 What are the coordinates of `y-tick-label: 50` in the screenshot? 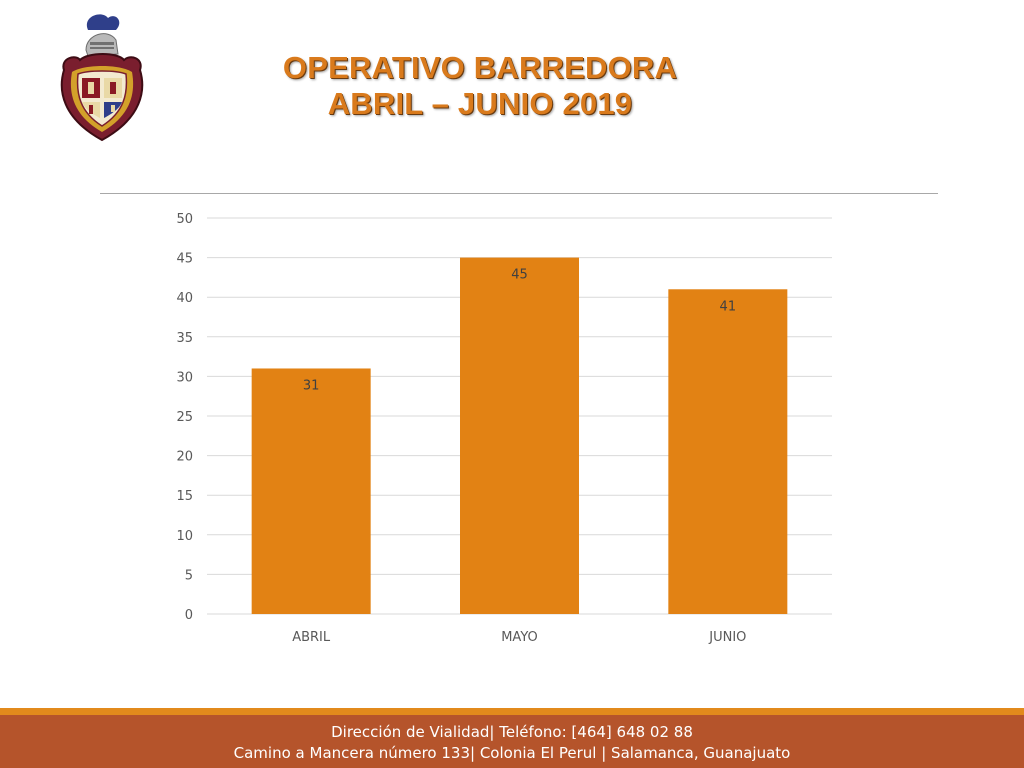 It's located at (184, 219).